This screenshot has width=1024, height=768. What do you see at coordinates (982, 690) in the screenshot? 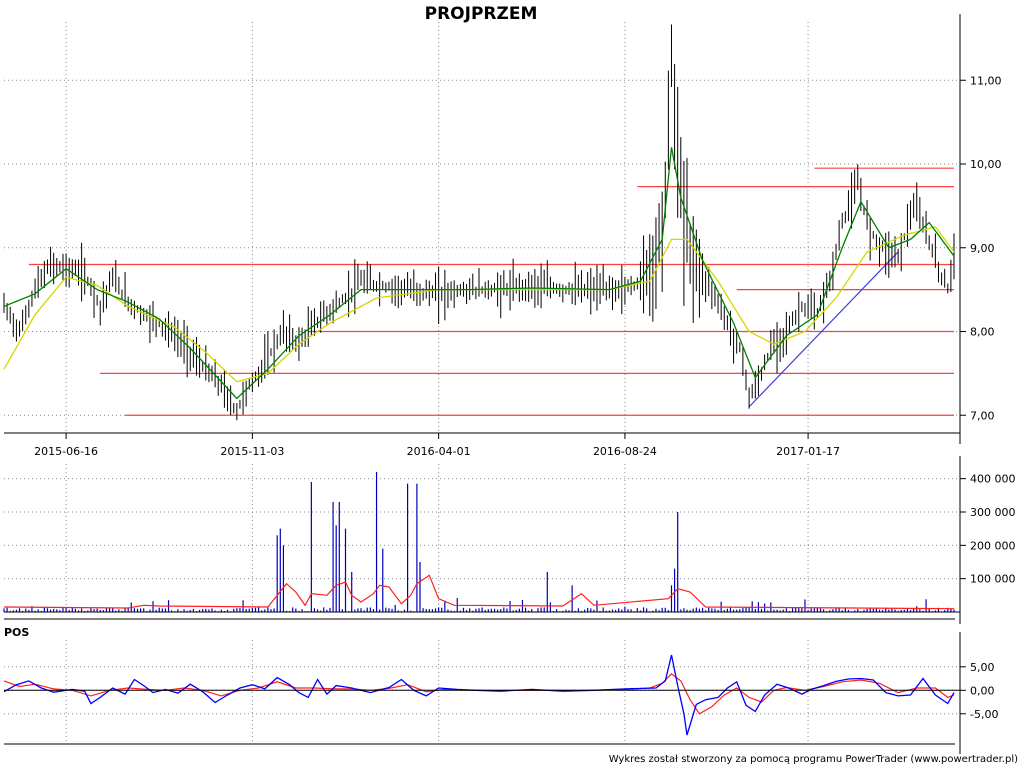
I see `oscillator-ytick-label-1: 0,00` at bounding box center [982, 690].